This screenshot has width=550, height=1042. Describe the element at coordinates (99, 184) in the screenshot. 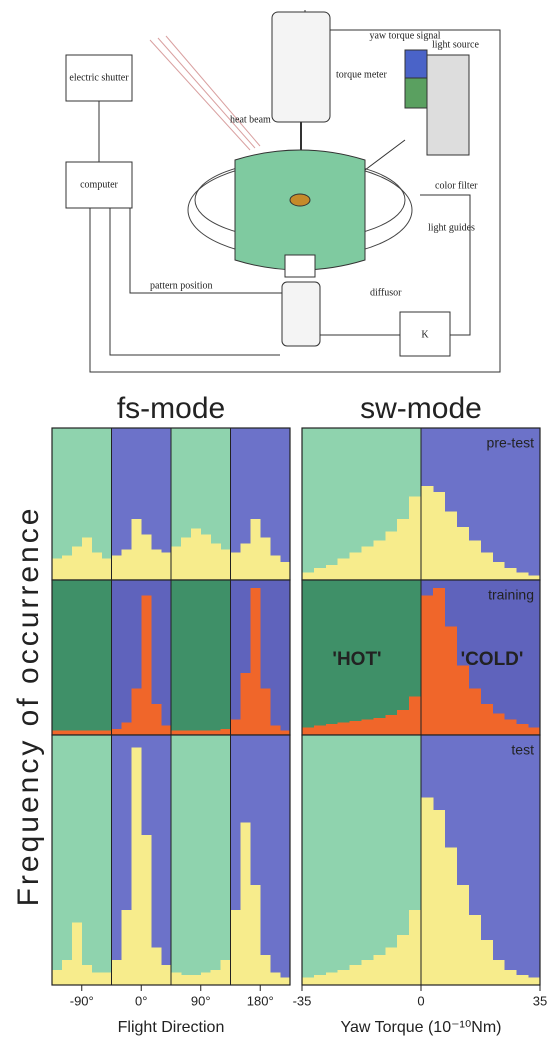

I see `label: computer` at that location.